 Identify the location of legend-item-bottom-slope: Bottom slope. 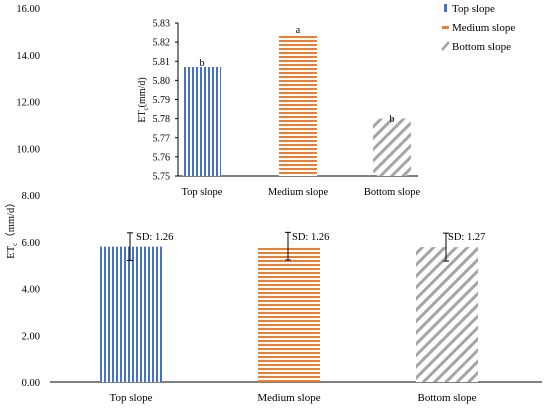
(476, 47).